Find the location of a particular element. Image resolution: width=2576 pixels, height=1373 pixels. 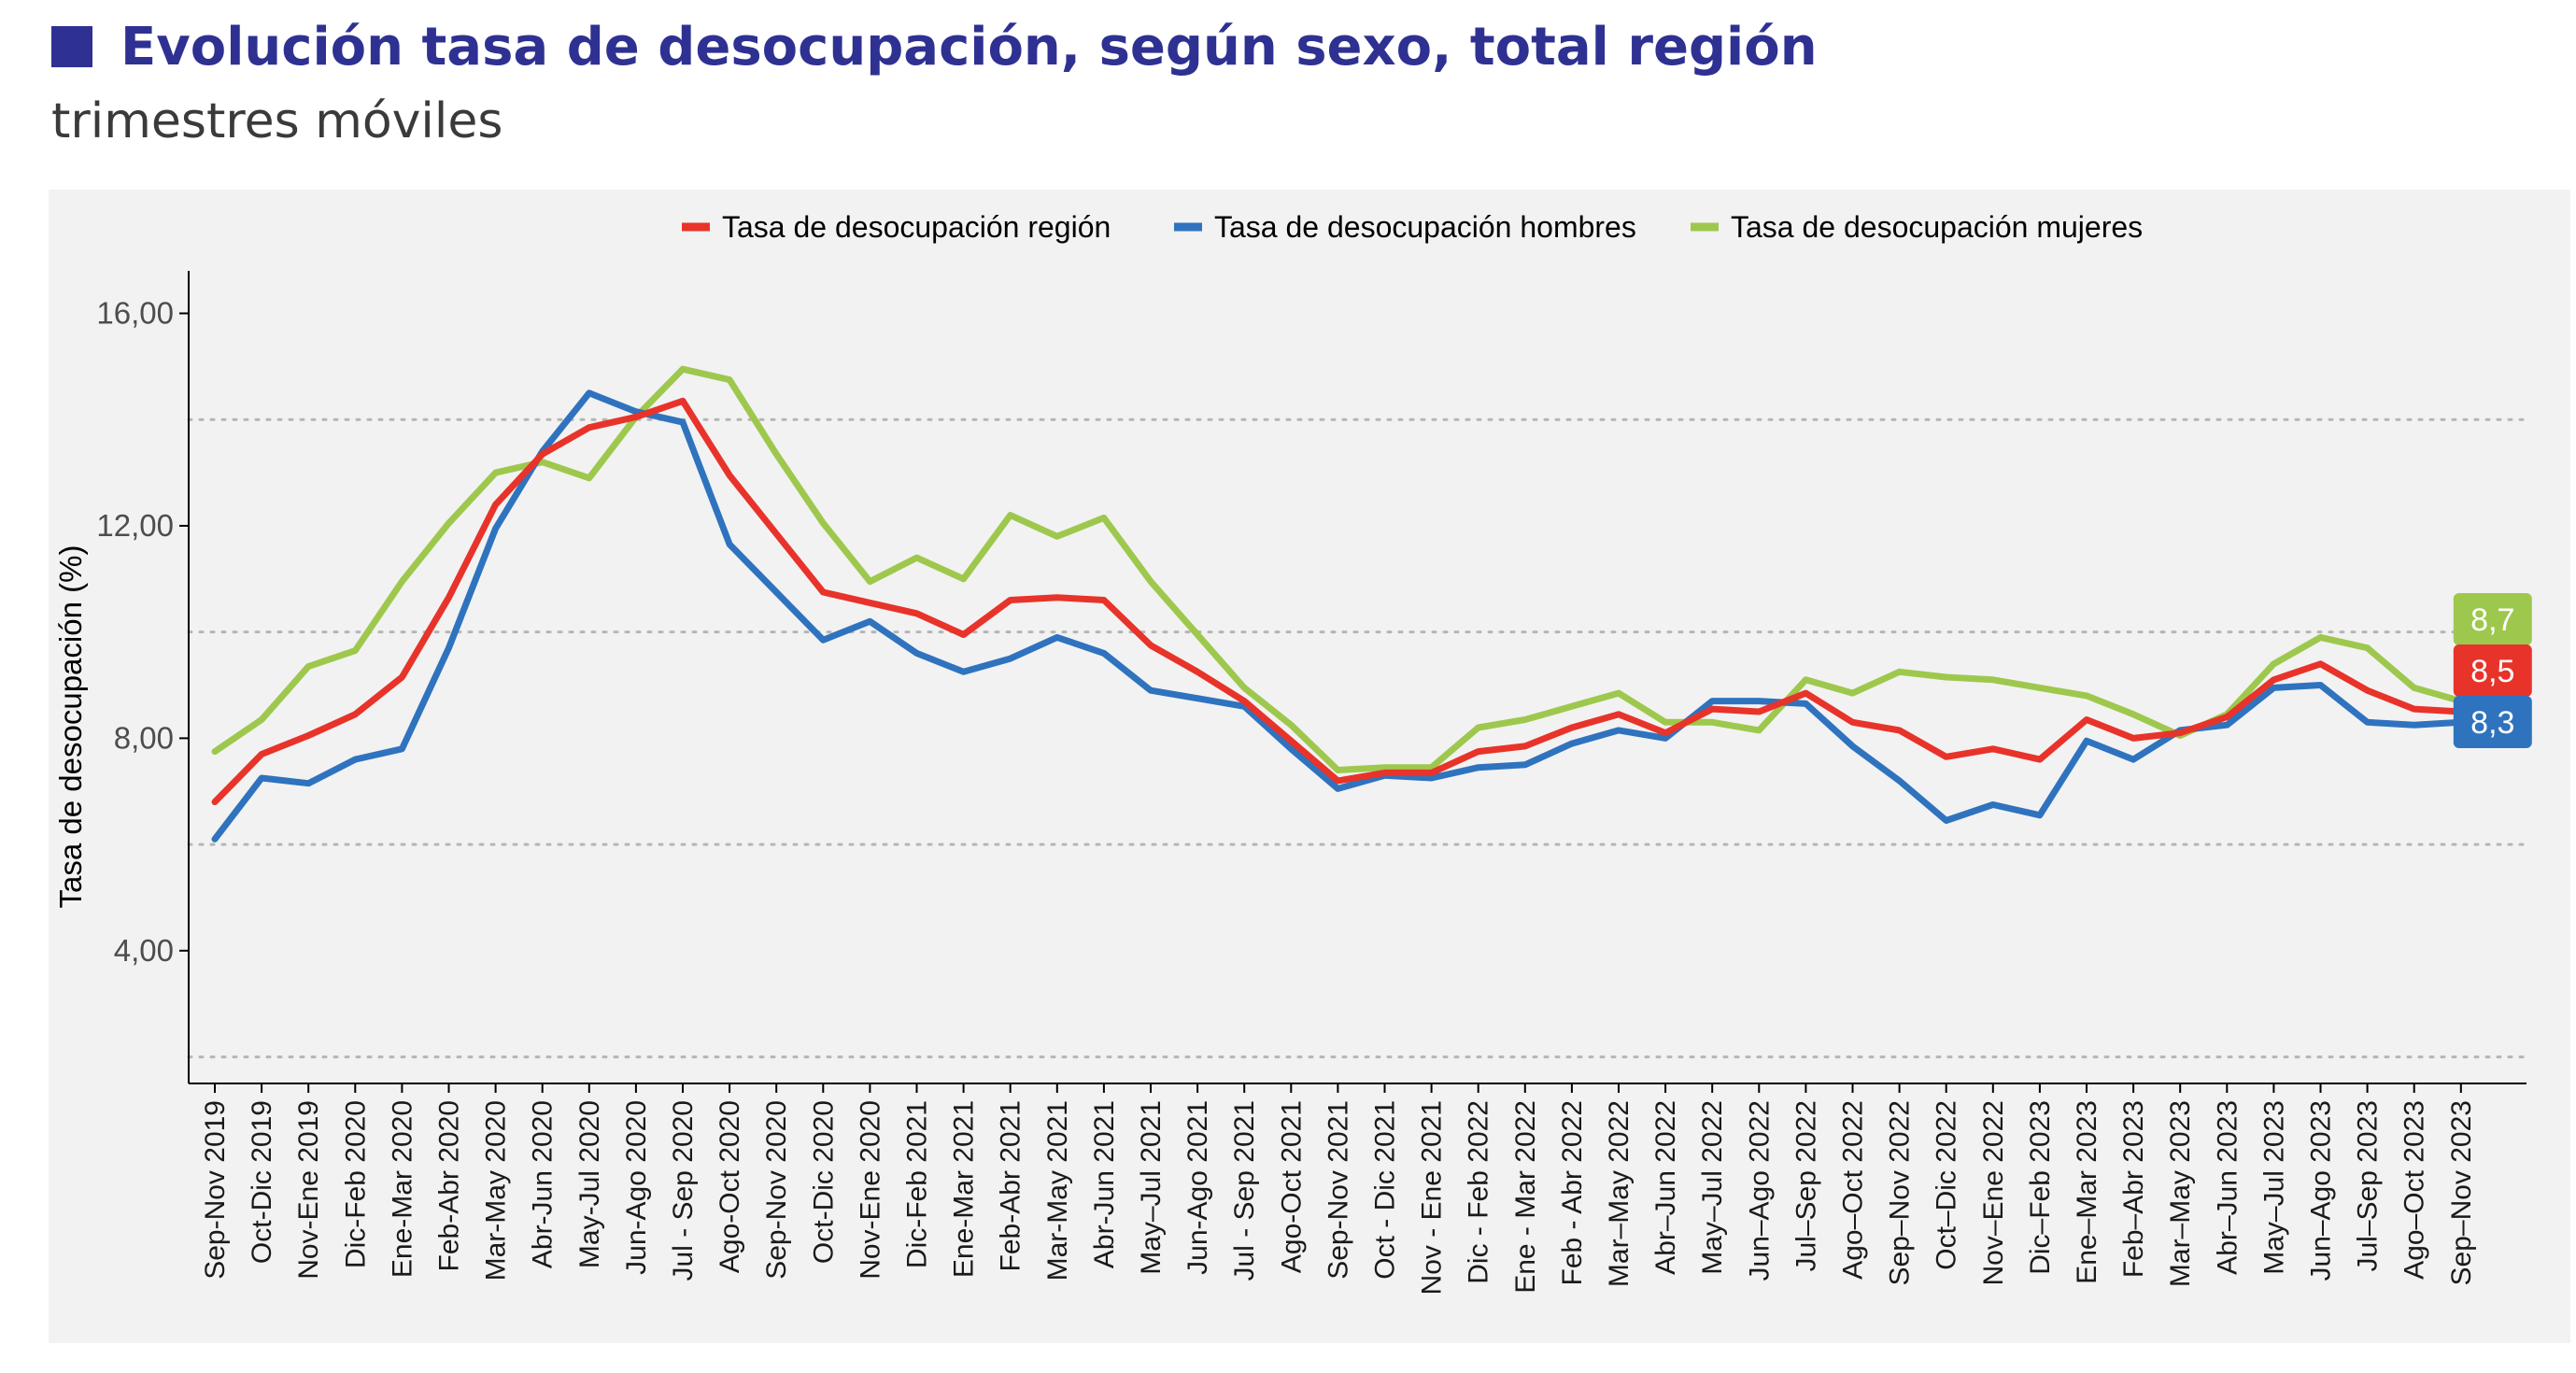

x-tick-label-30: Mar–May 2022 is located at coordinates (1620, 1193).